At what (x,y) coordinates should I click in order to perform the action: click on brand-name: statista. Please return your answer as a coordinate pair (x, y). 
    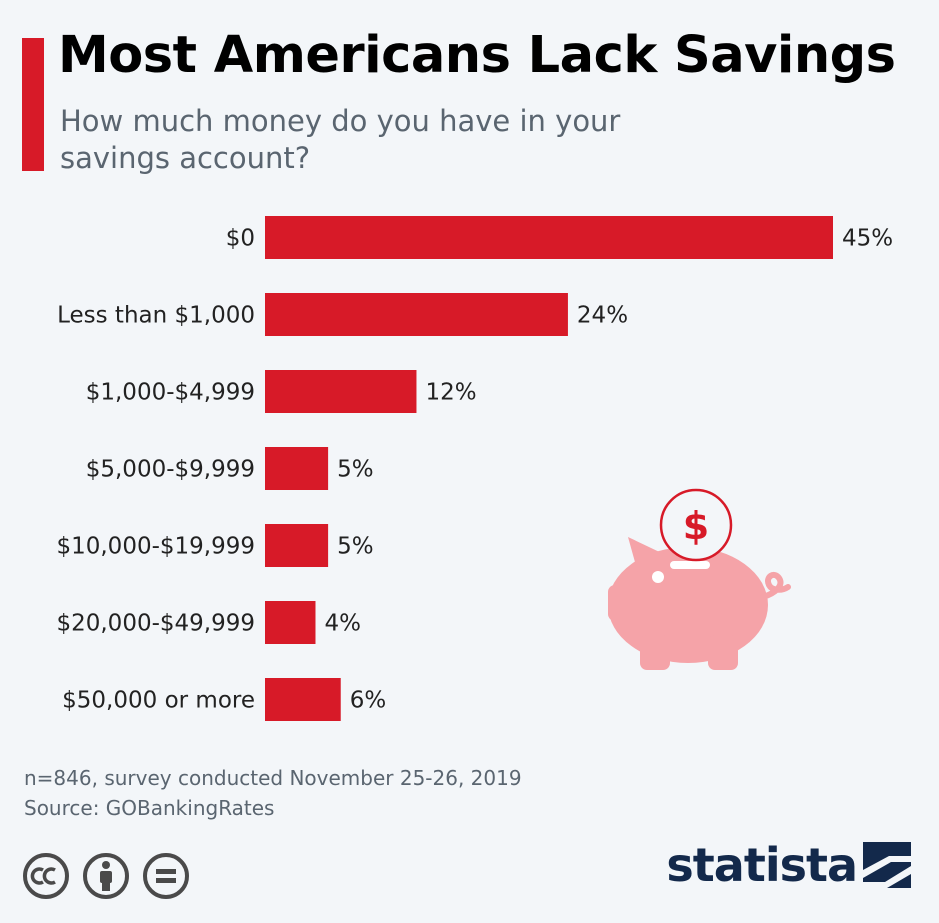
    Looking at the image, I should click on (762, 865).